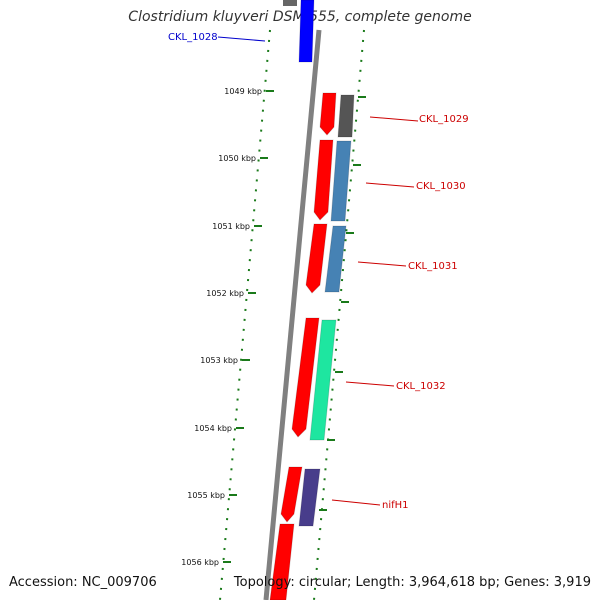 The width and height of the screenshot is (600, 600). Describe the element at coordinates (83, 582) in the screenshot. I see `accession-text: Accession: NC_009706` at that location.